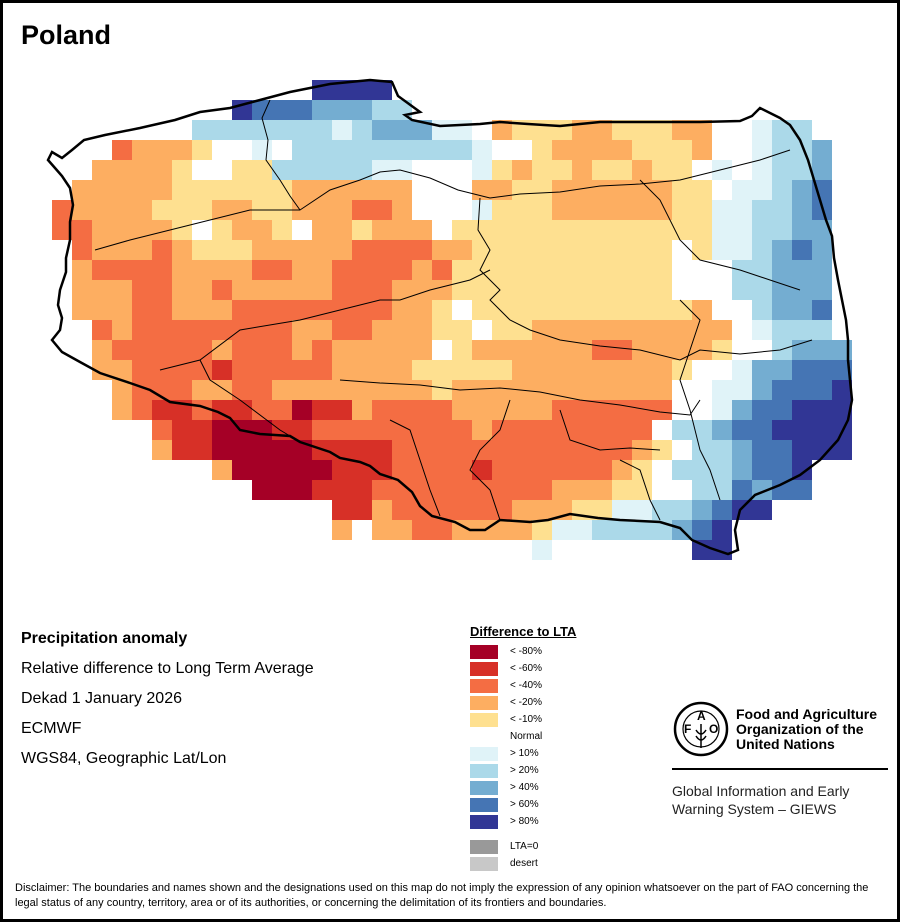  What do you see at coordinates (523, 753) in the screenshot?
I see `legend-item: > 10%` at bounding box center [523, 753].